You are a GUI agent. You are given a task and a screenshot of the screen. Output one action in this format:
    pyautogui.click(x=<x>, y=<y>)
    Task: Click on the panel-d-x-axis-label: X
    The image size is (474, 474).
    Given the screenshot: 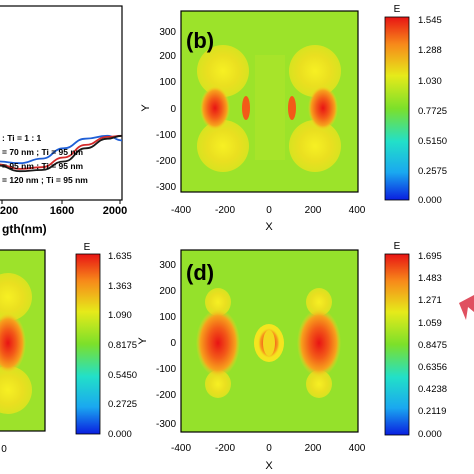 What is the action you would take?
    pyautogui.click(x=269, y=466)
    